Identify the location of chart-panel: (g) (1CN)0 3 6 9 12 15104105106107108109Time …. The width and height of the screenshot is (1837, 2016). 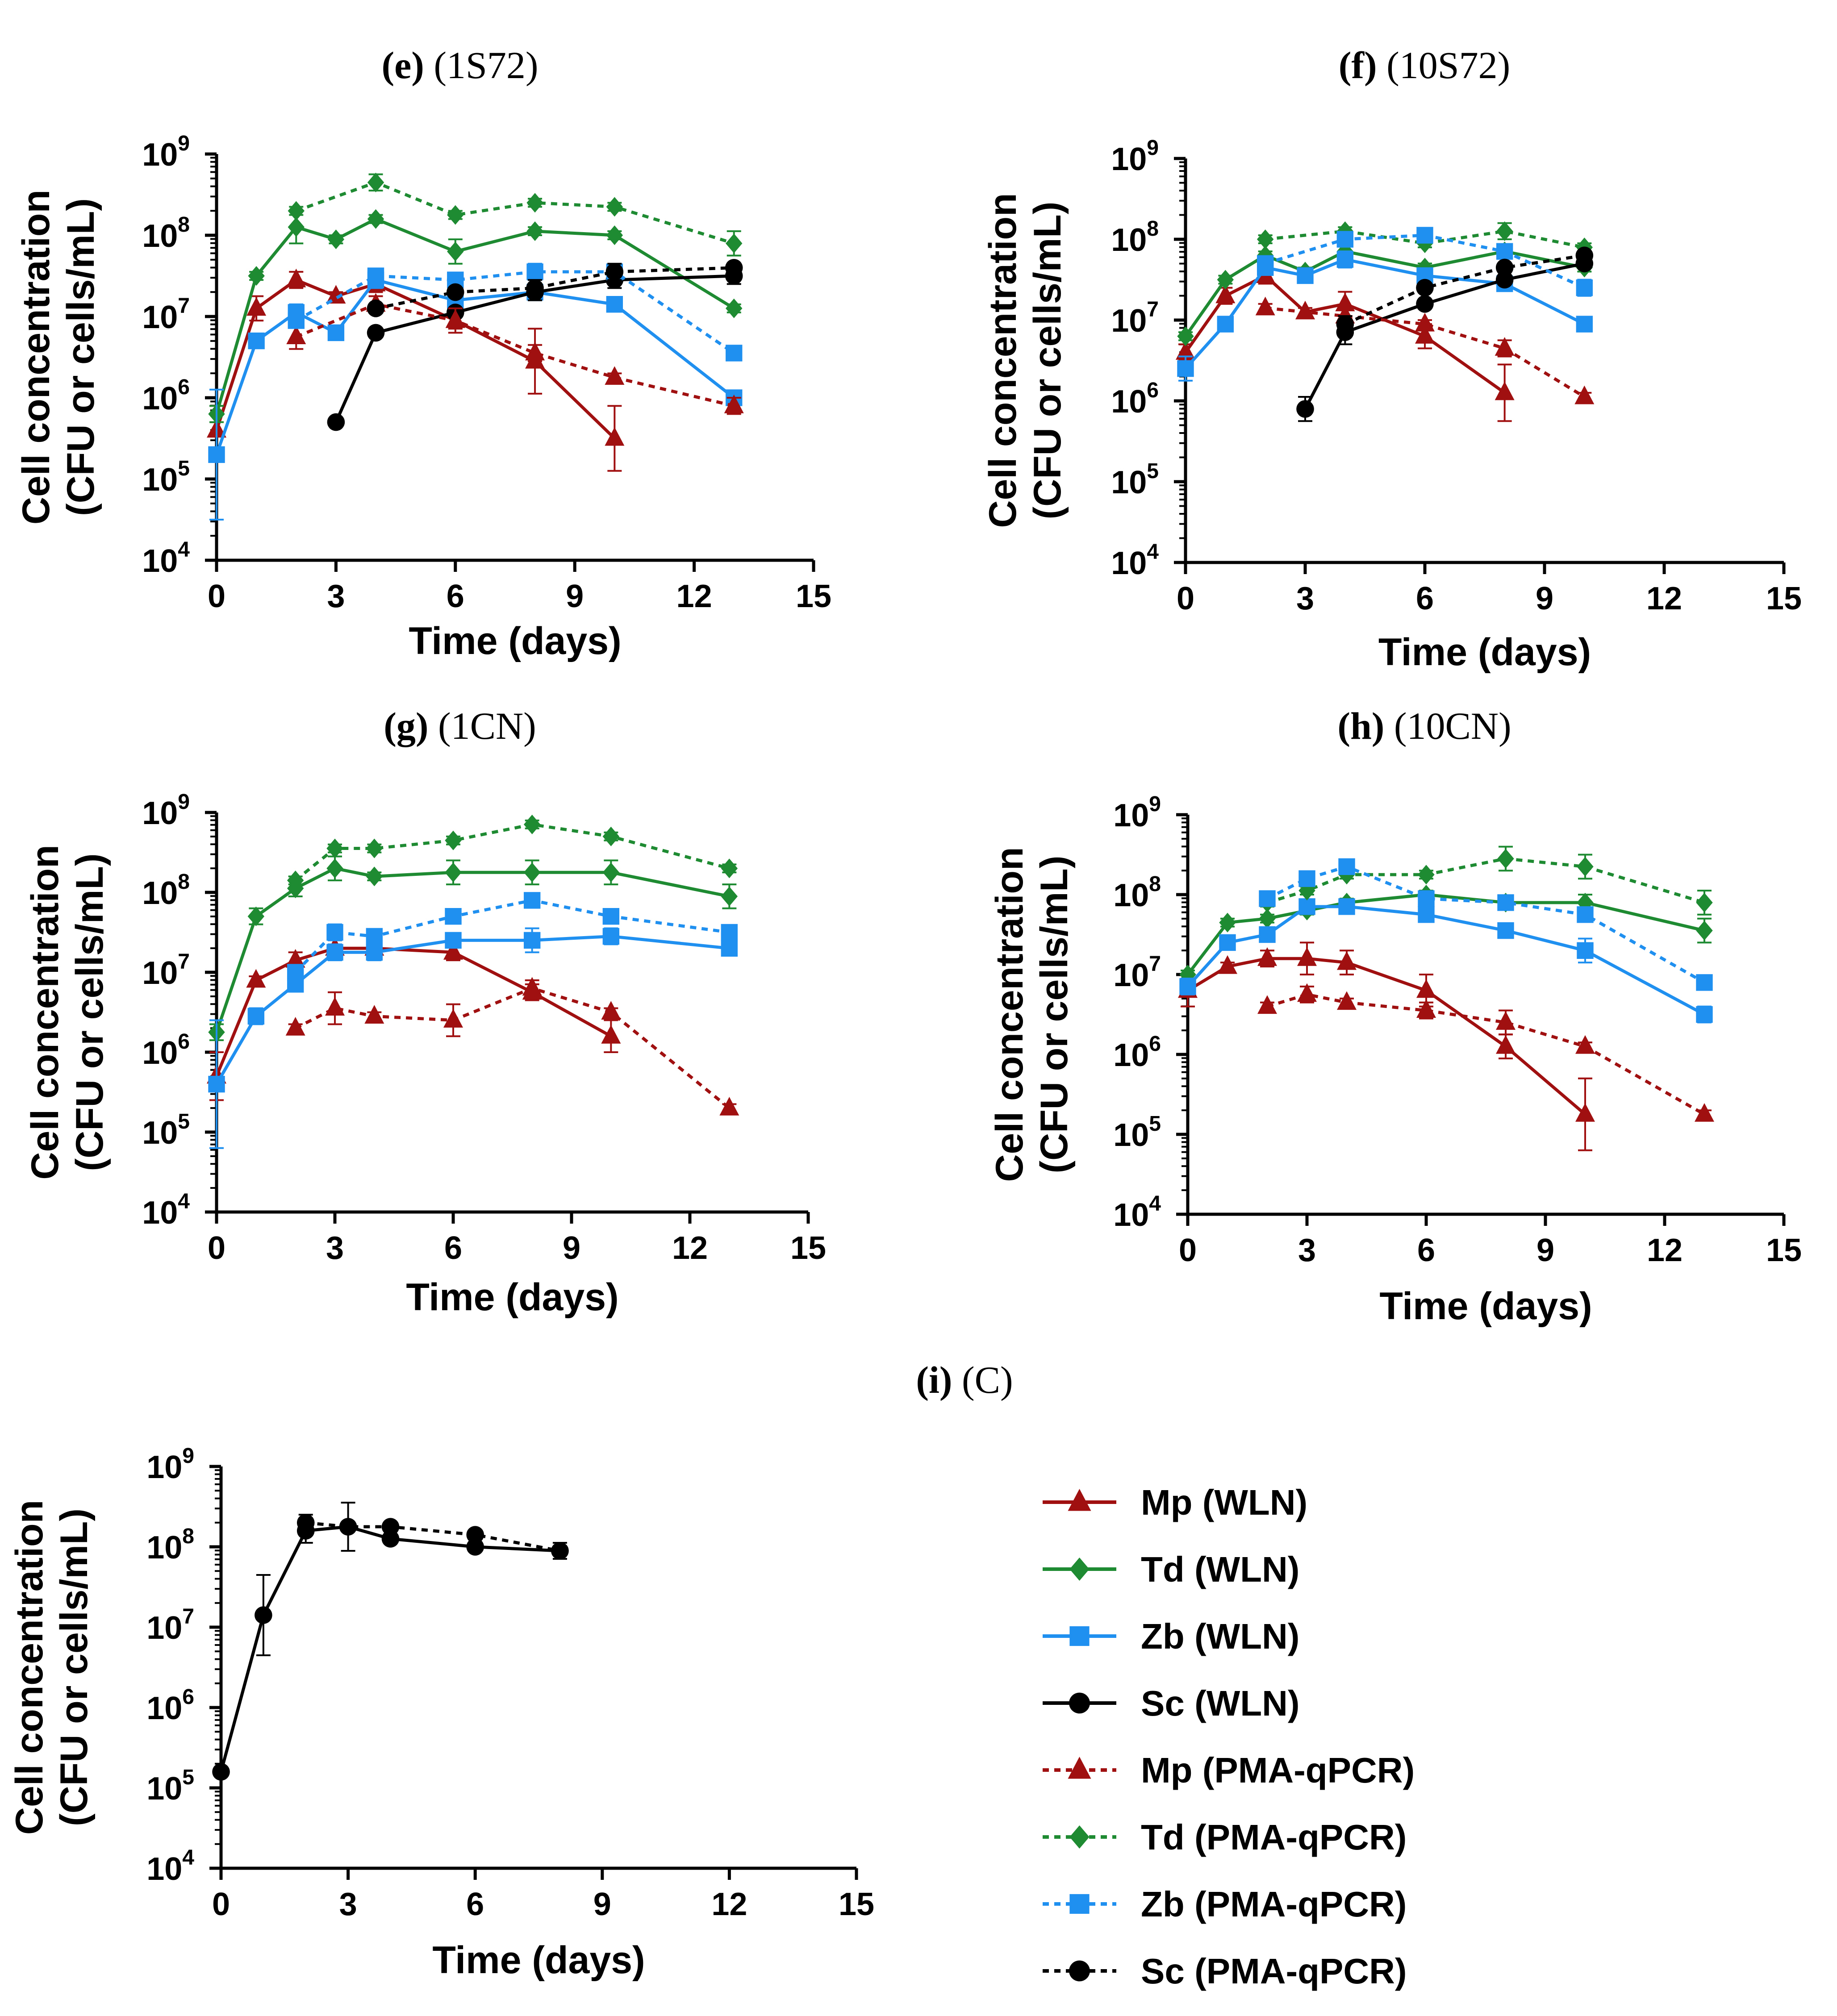
(425, 1011).